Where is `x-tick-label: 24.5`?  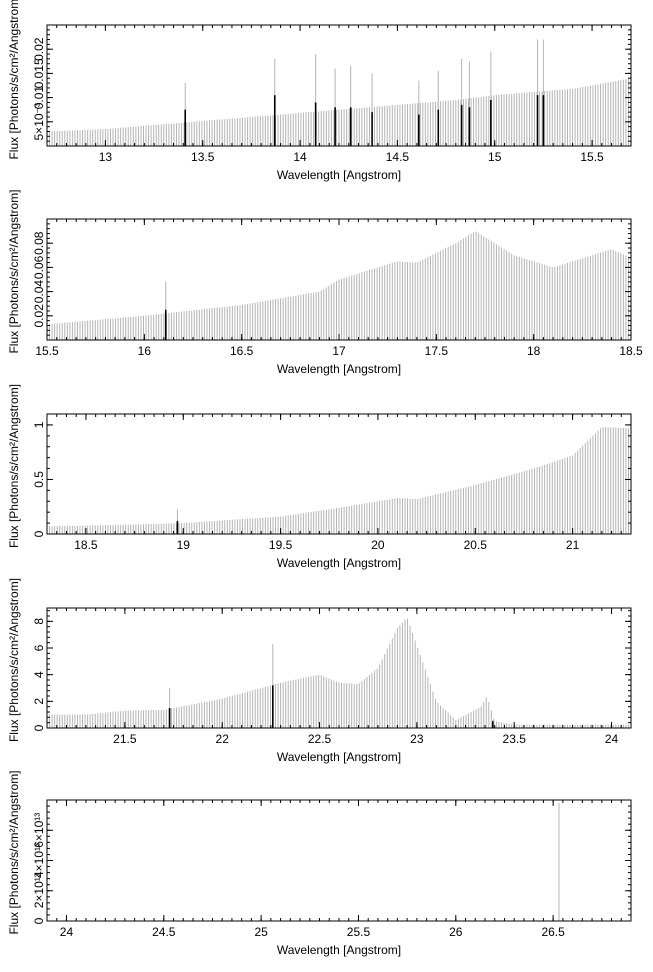
x-tick-label: 24.5 is located at coordinates (164, 932).